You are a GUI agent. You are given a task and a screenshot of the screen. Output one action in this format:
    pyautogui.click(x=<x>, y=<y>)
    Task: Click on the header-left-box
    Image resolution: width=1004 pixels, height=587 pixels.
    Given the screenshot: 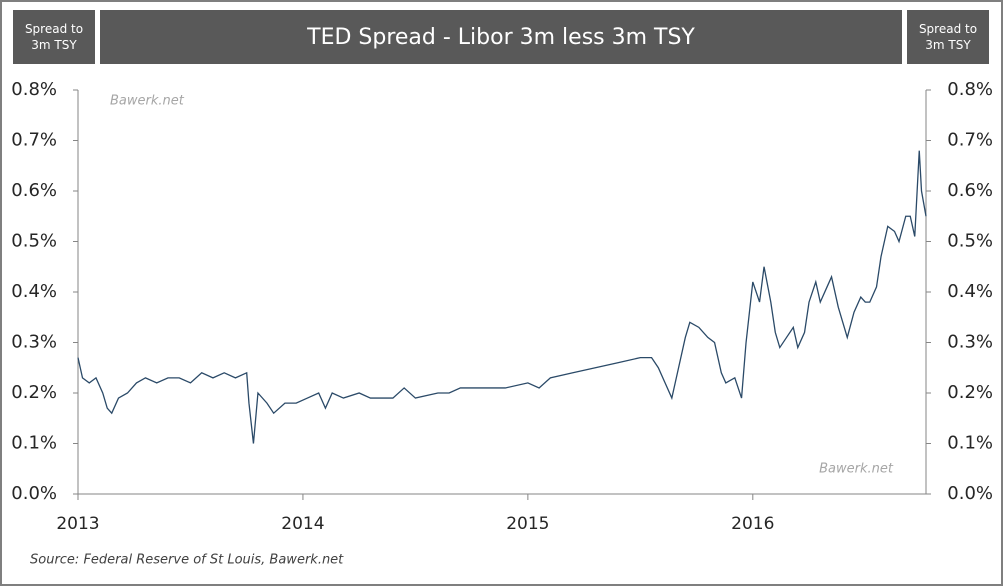 What is the action you would take?
    pyautogui.click(x=54, y=37)
    